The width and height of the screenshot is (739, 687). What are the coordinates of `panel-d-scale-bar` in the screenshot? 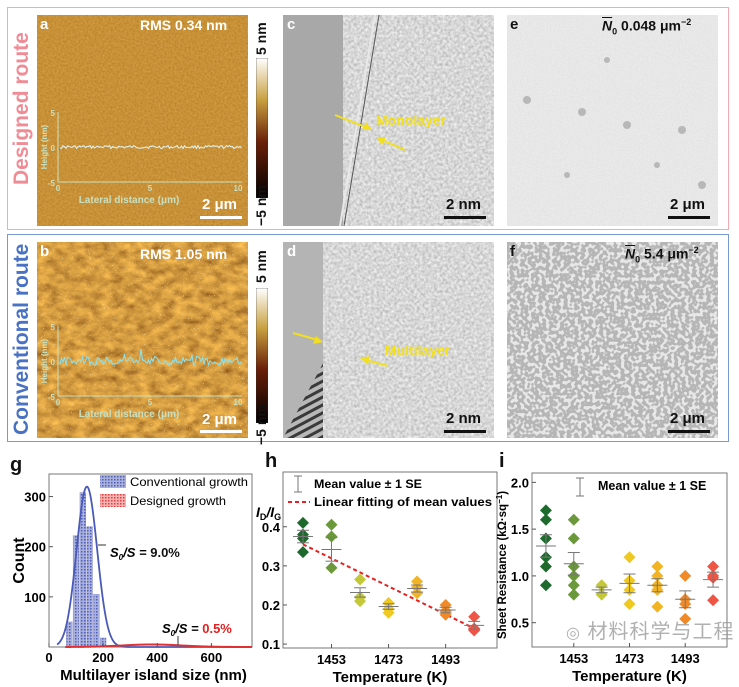 It's located at (465, 431).